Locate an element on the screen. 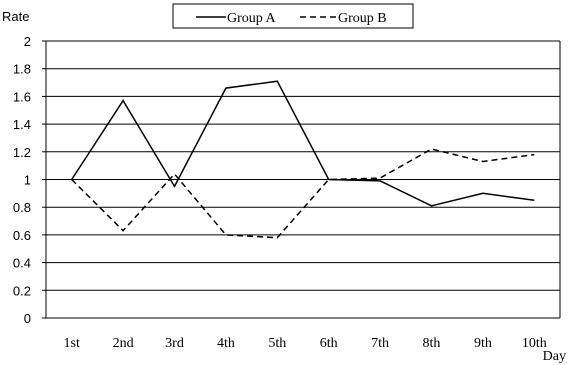  x-tick-label: 8th is located at coordinates (432, 343).